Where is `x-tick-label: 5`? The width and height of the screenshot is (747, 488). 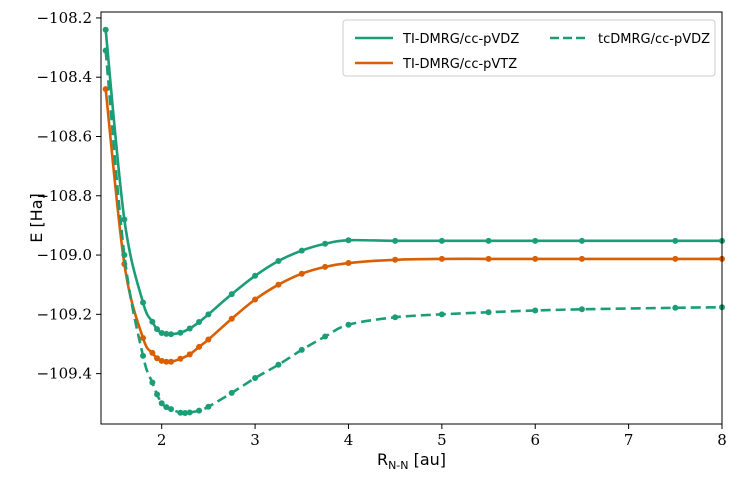
x-tick-label: 5 is located at coordinates (442, 440).